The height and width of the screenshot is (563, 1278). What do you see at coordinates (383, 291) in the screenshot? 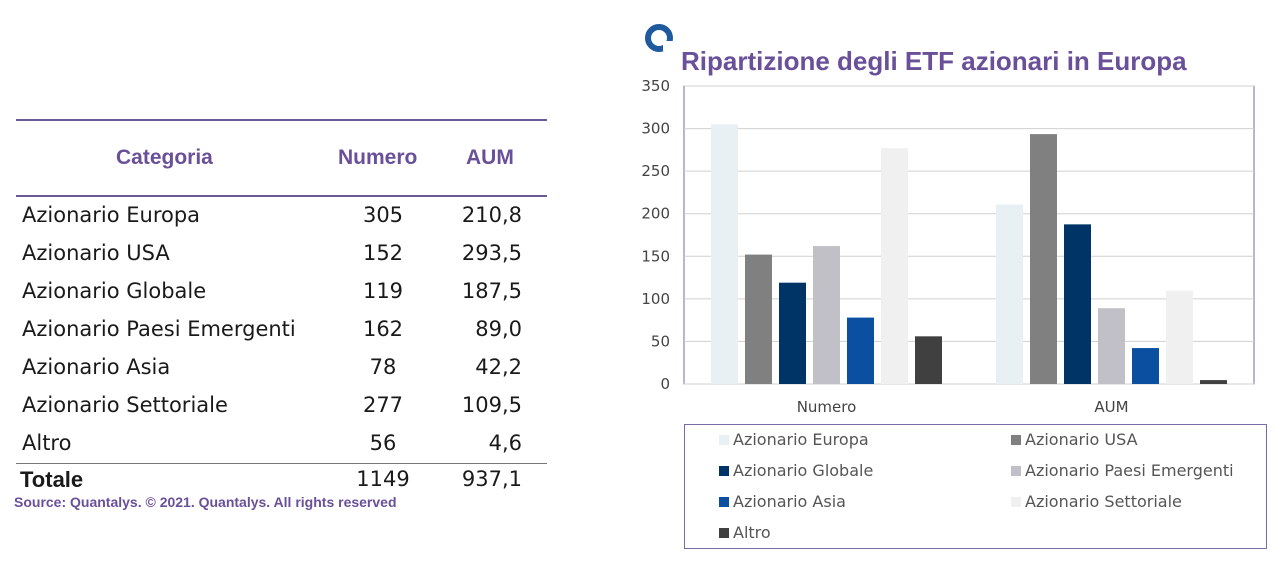
I see `cell-number: 119` at bounding box center [383, 291].